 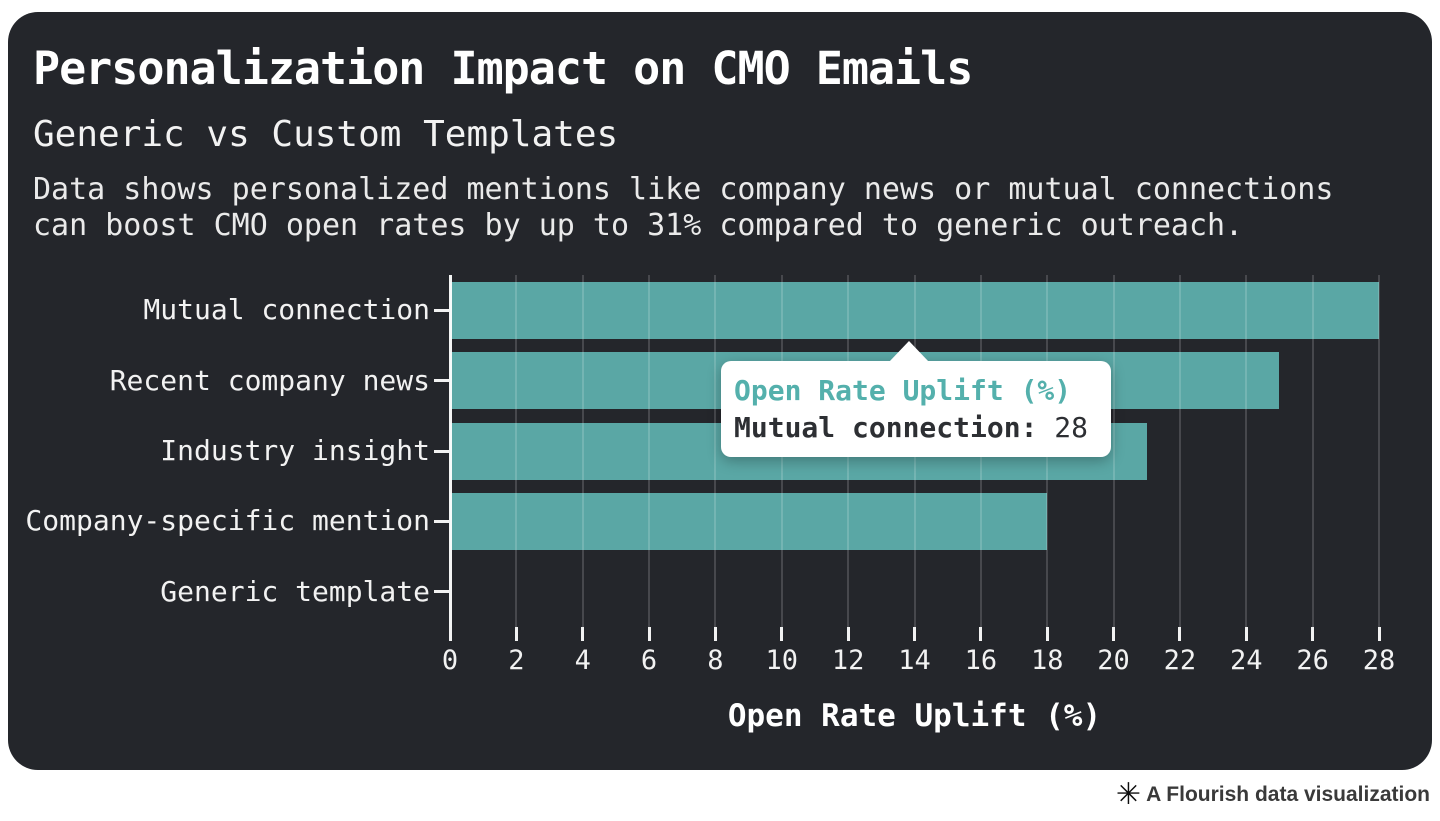 What do you see at coordinates (1113, 660) in the screenshot?
I see `x-tick-label-20: 20` at bounding box center [1113, 660].